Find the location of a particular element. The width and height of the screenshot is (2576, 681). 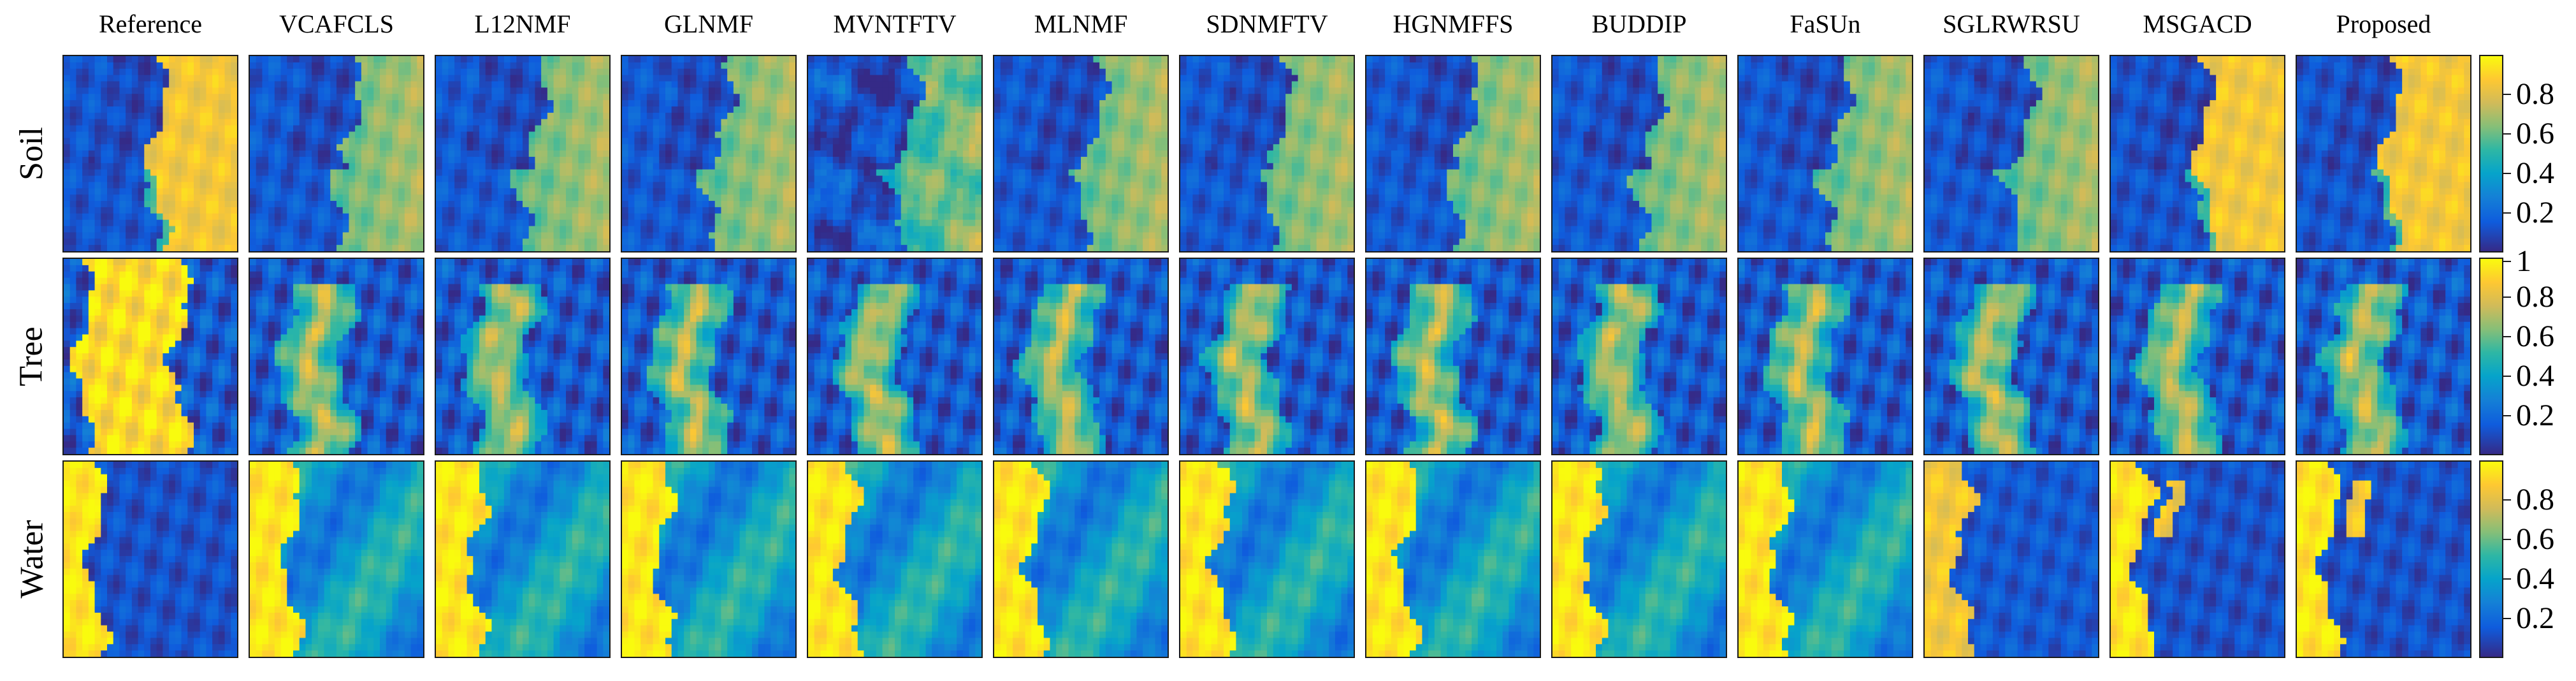

abundance-map-water-glnmf is located at coordinates (709, 559).